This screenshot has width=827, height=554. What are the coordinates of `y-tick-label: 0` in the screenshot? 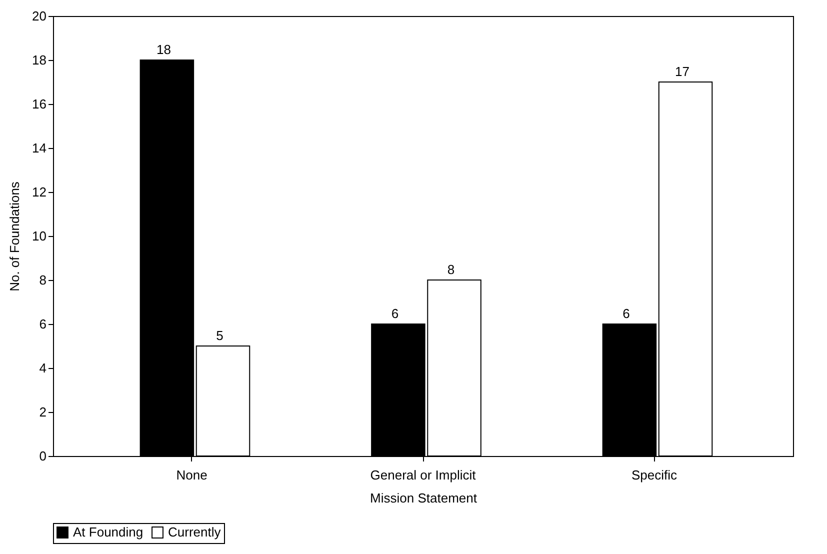 It's located at (42, 456).